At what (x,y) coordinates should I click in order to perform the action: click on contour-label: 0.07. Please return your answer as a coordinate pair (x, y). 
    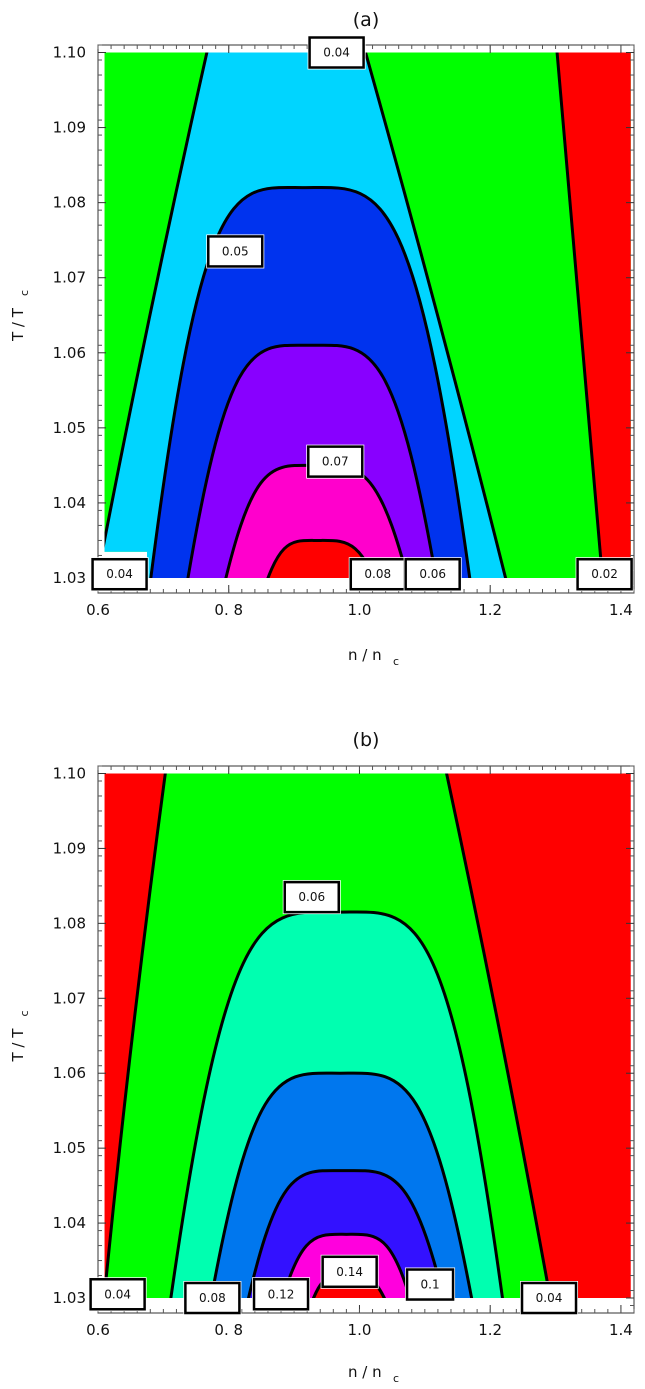
    Looking at the image, I should click on (335, 461).